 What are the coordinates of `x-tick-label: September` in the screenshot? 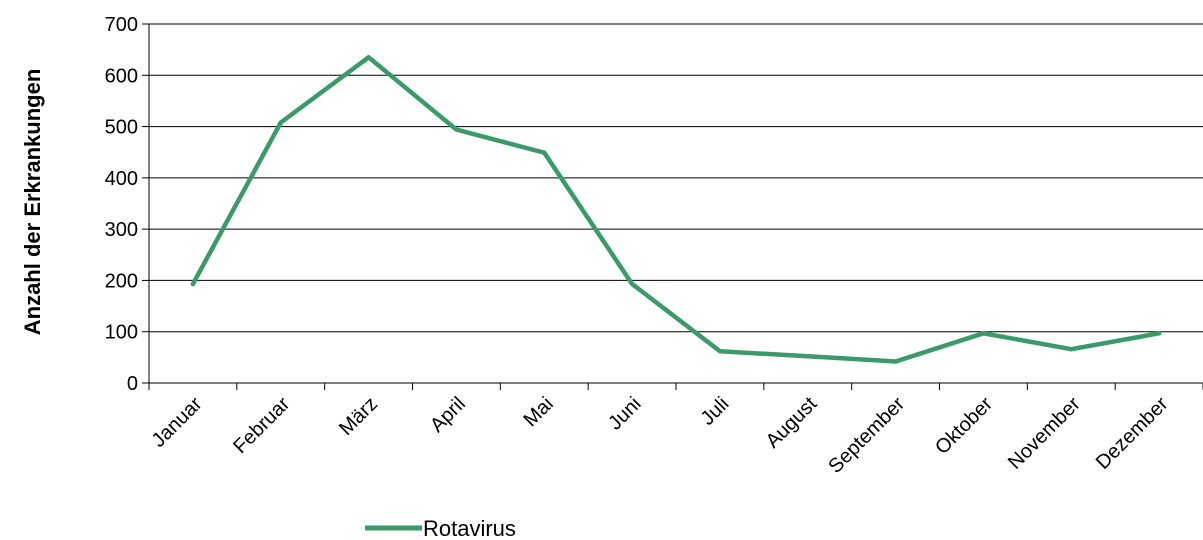 It's located at (866, 435).